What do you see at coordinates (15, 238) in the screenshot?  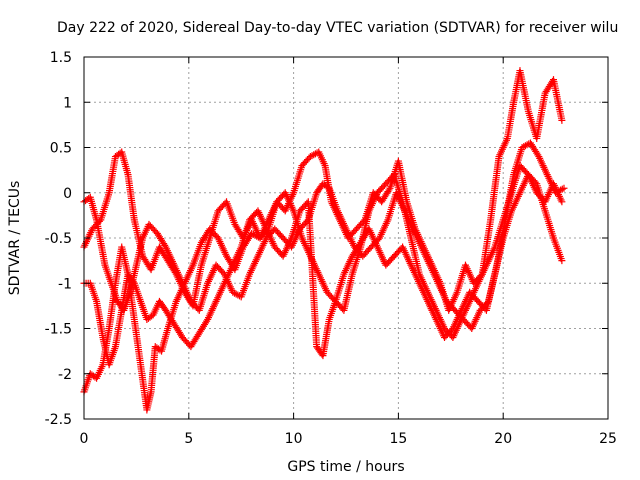 I see `y-axis-label: SDTVAR / TECUs` at bounding box center [15, 238].